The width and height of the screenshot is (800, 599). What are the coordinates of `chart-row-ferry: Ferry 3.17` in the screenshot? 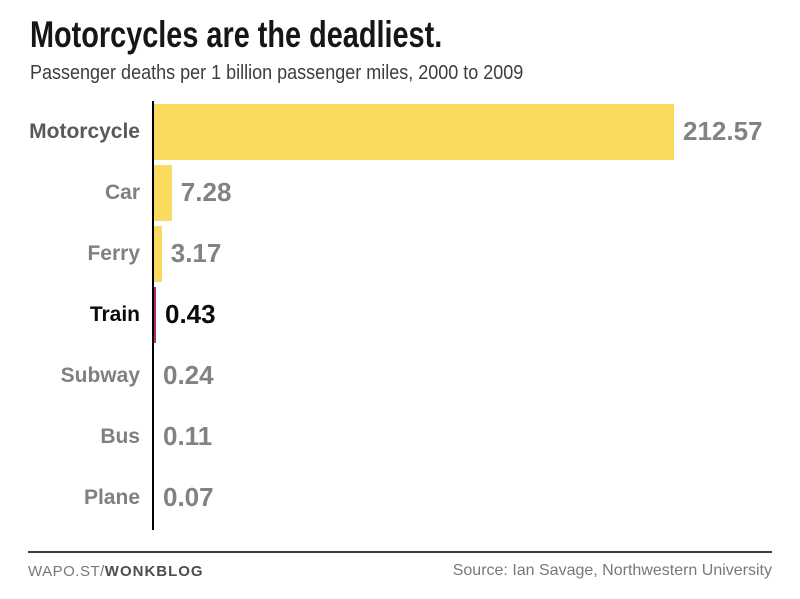 It's located at (400, 253).